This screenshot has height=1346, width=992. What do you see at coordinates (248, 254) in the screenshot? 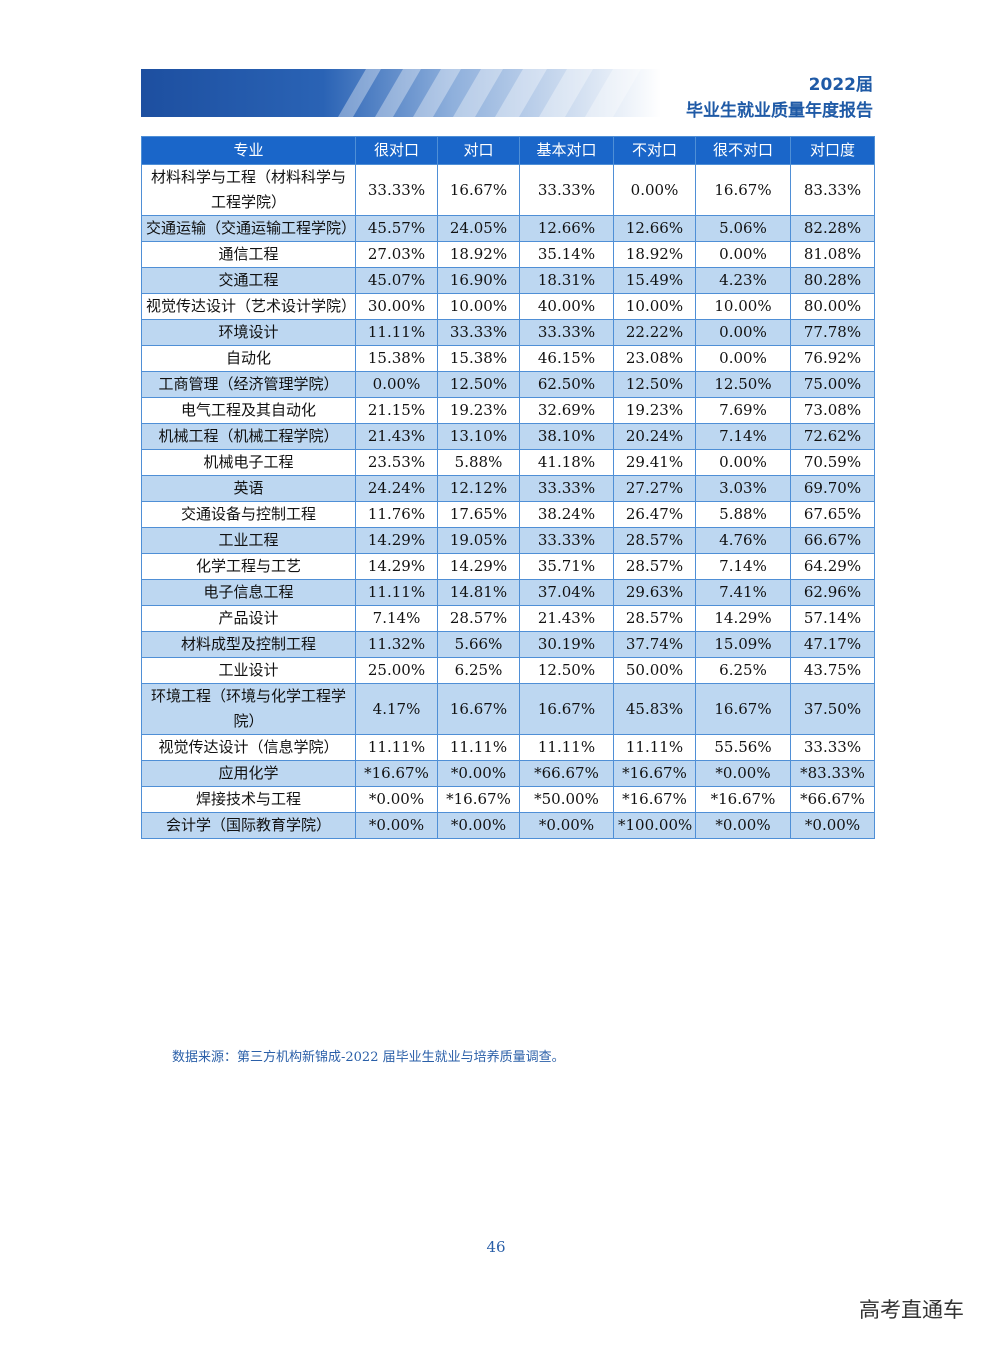
I see `major-cell: 通信工程` at bounding box center [248, 254].